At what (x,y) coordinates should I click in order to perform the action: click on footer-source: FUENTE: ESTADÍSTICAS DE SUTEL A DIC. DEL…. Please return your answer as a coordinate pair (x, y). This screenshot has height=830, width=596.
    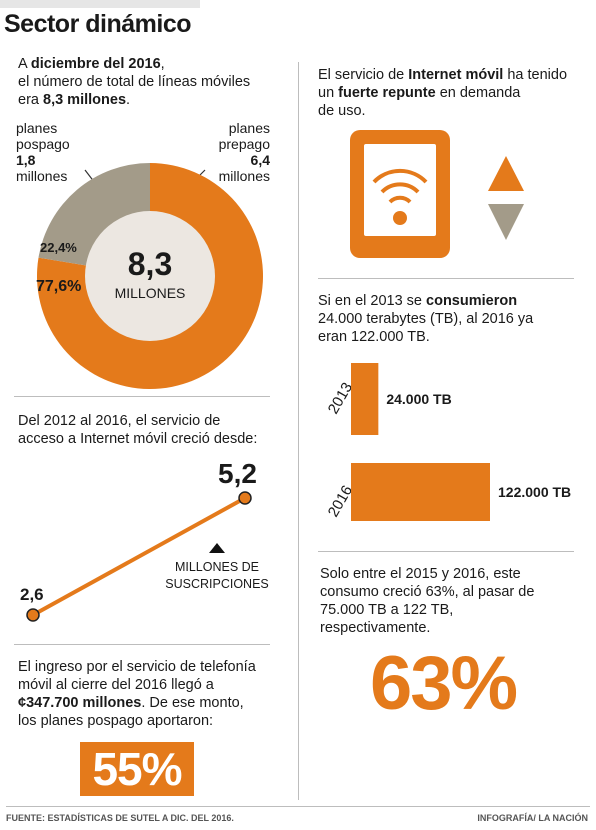
    Looking at the image, I should click on (120, 818).